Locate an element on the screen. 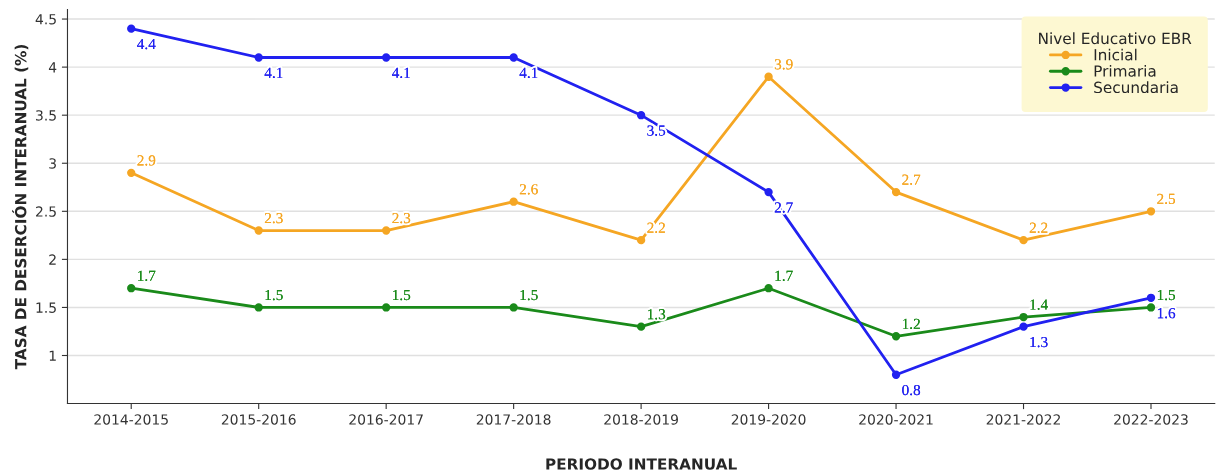  legend-label: Primaria is located at coordinates (1125, 70).